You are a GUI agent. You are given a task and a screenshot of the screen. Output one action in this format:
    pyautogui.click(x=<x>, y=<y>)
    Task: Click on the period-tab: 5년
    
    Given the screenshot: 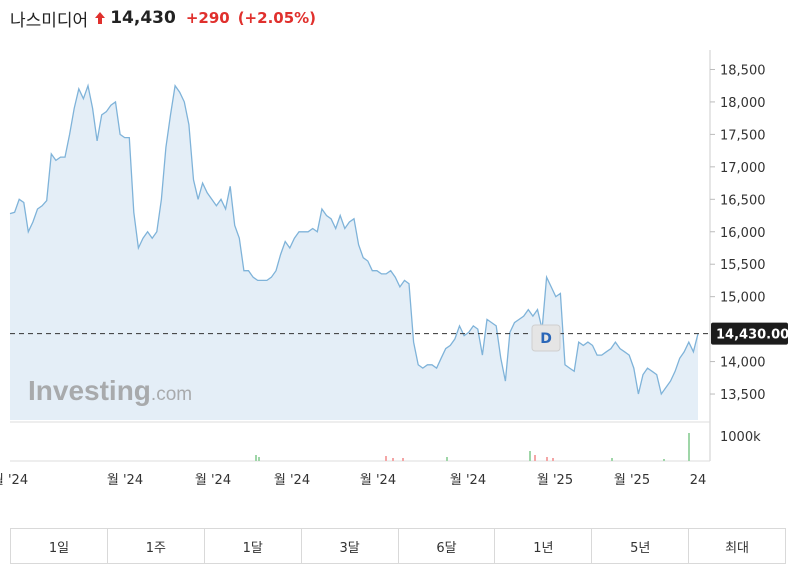 What is the action you would take?
    pyautogui.click(x=641, y=546)
    